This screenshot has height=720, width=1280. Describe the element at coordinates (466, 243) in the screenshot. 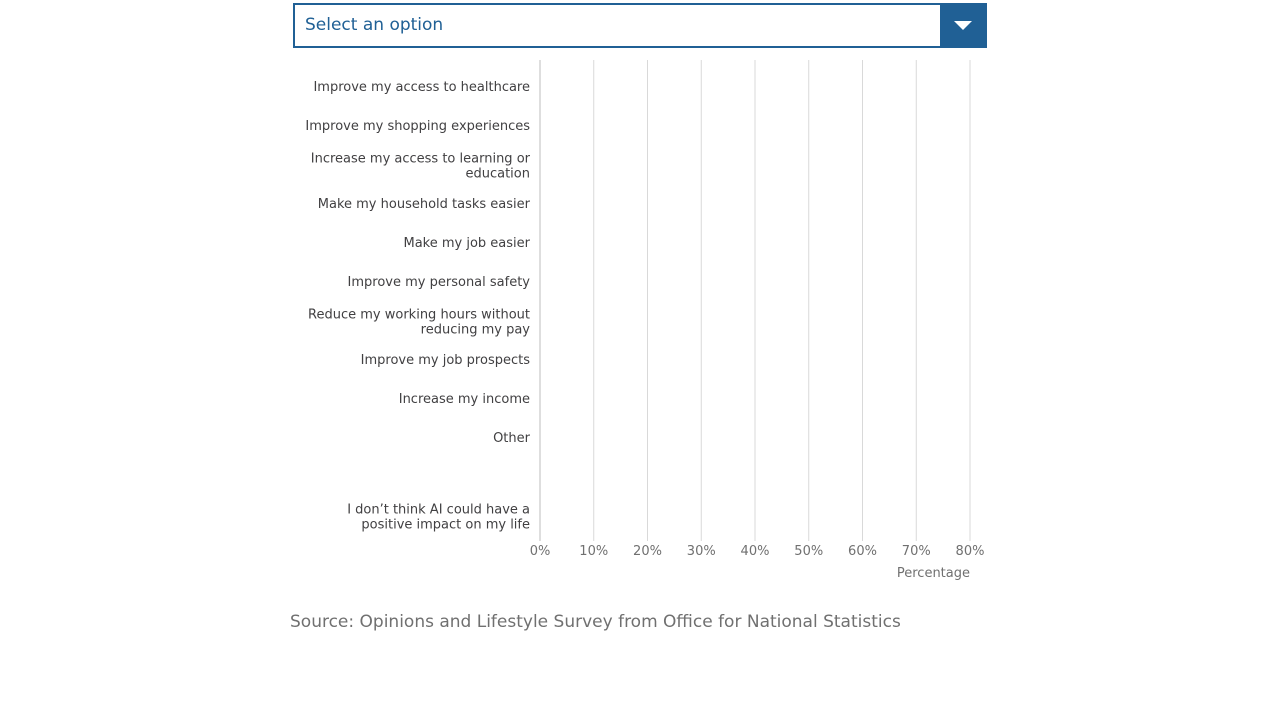

I see `category-label: Make my job easier` at that location.